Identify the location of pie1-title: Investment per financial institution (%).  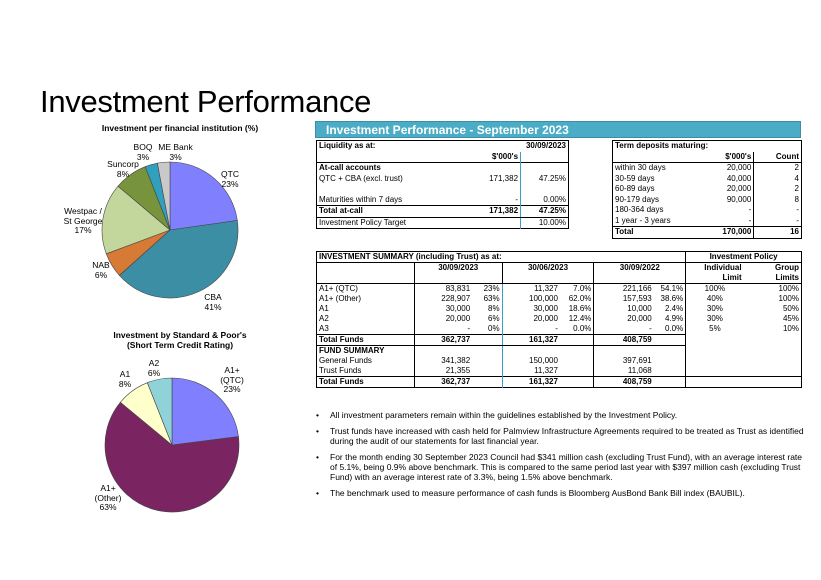
(180, 128).